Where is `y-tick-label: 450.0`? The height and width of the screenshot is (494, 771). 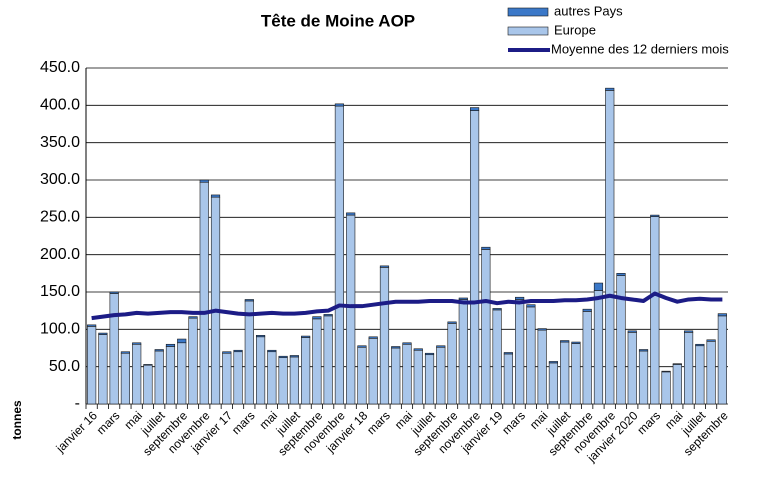 y-tick-label: 450.0 is located at coordinates (60, 67).